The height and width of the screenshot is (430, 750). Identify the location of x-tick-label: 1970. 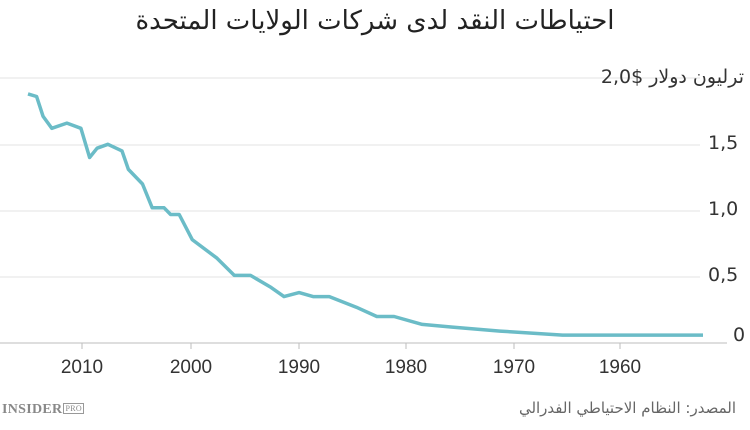
(514, 367).